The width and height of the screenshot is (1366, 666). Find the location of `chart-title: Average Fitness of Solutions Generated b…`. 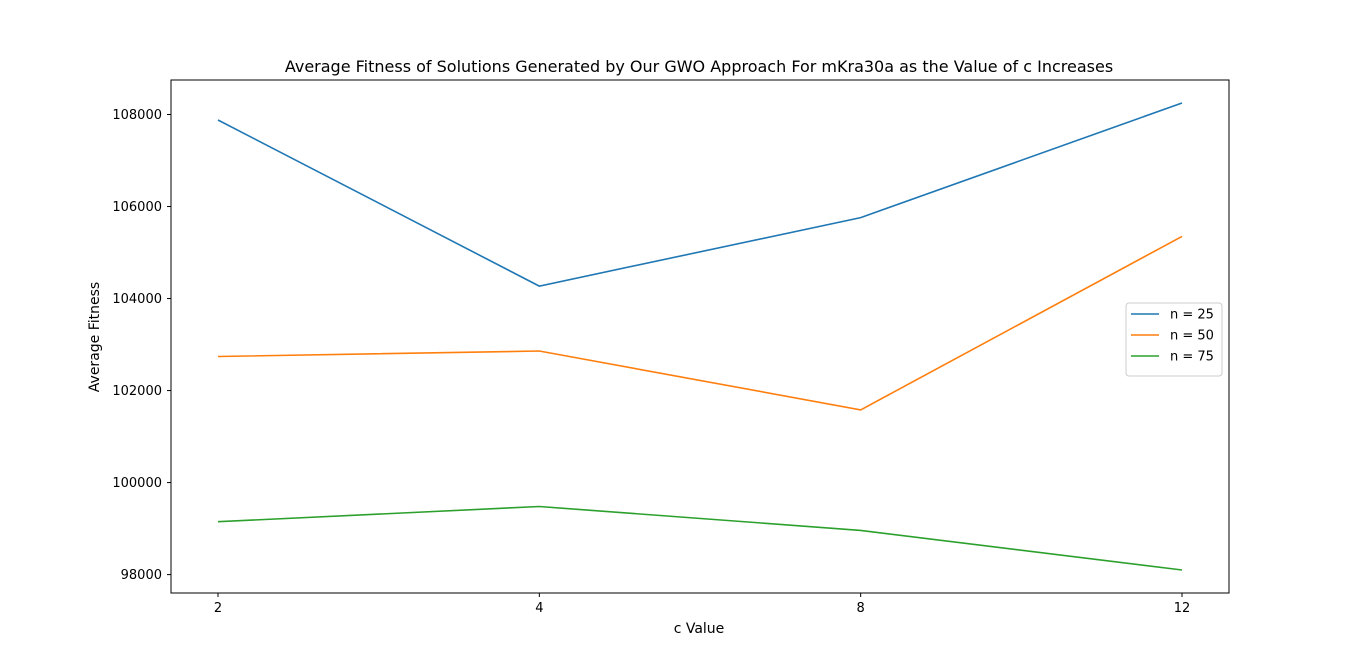

chart-title: Average Fitness of Solutions Generated b… is located at coordinates (699, 66).